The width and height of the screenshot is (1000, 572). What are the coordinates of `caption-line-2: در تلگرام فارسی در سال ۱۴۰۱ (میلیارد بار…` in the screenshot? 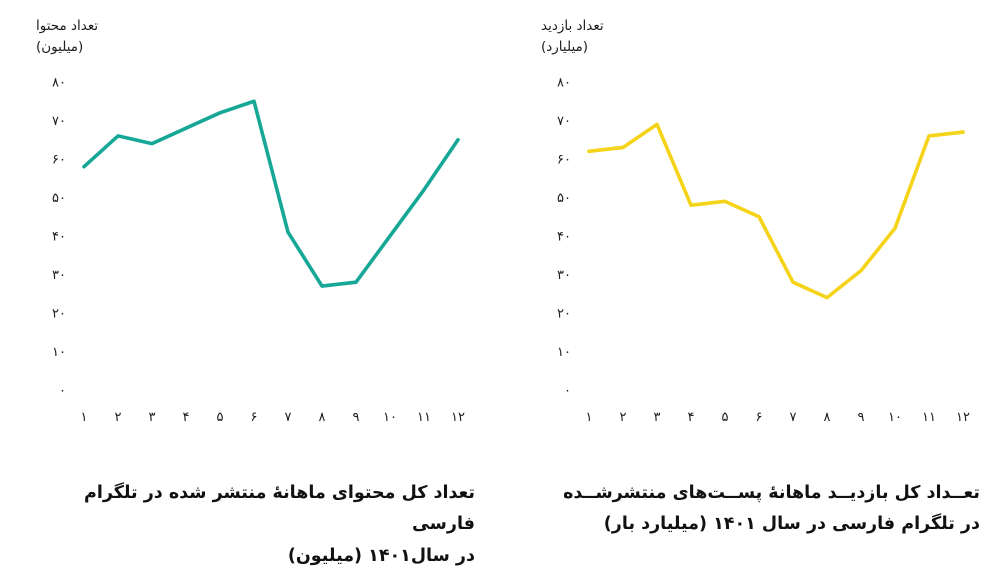 It's located at (791, 524).